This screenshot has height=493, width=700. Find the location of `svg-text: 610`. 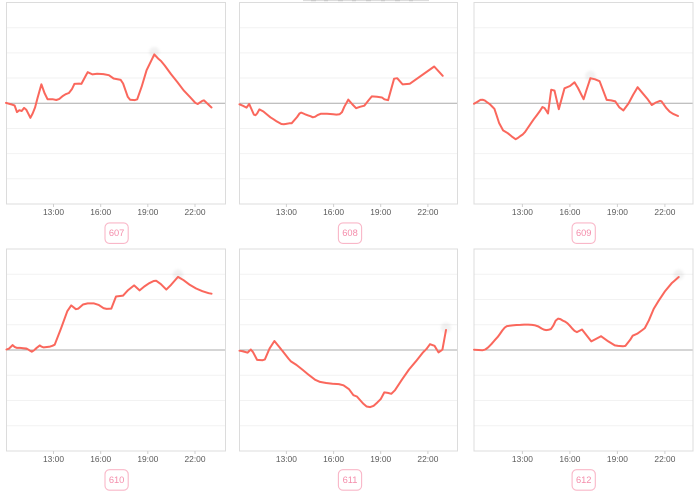

svg-text: 610 is located at coordinates (117, 480).